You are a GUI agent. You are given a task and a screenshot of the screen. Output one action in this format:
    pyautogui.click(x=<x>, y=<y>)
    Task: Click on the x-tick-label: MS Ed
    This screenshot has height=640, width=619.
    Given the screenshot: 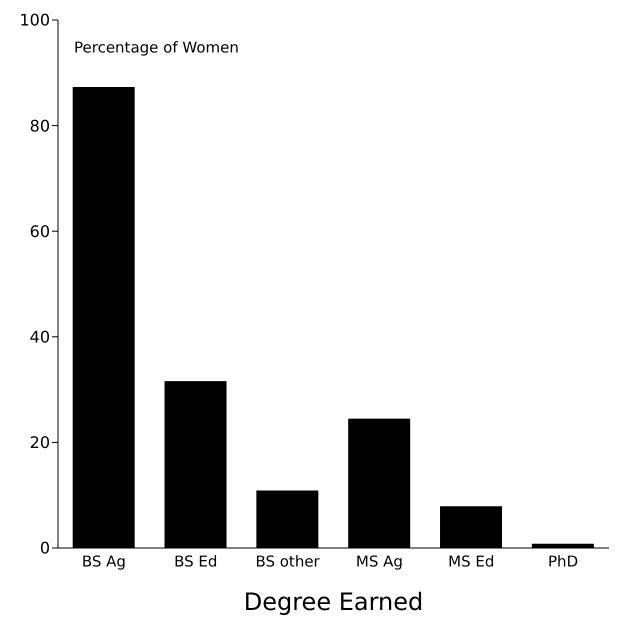 What is the action you would take?
    pyautogui.click(x=471, y=561)
    